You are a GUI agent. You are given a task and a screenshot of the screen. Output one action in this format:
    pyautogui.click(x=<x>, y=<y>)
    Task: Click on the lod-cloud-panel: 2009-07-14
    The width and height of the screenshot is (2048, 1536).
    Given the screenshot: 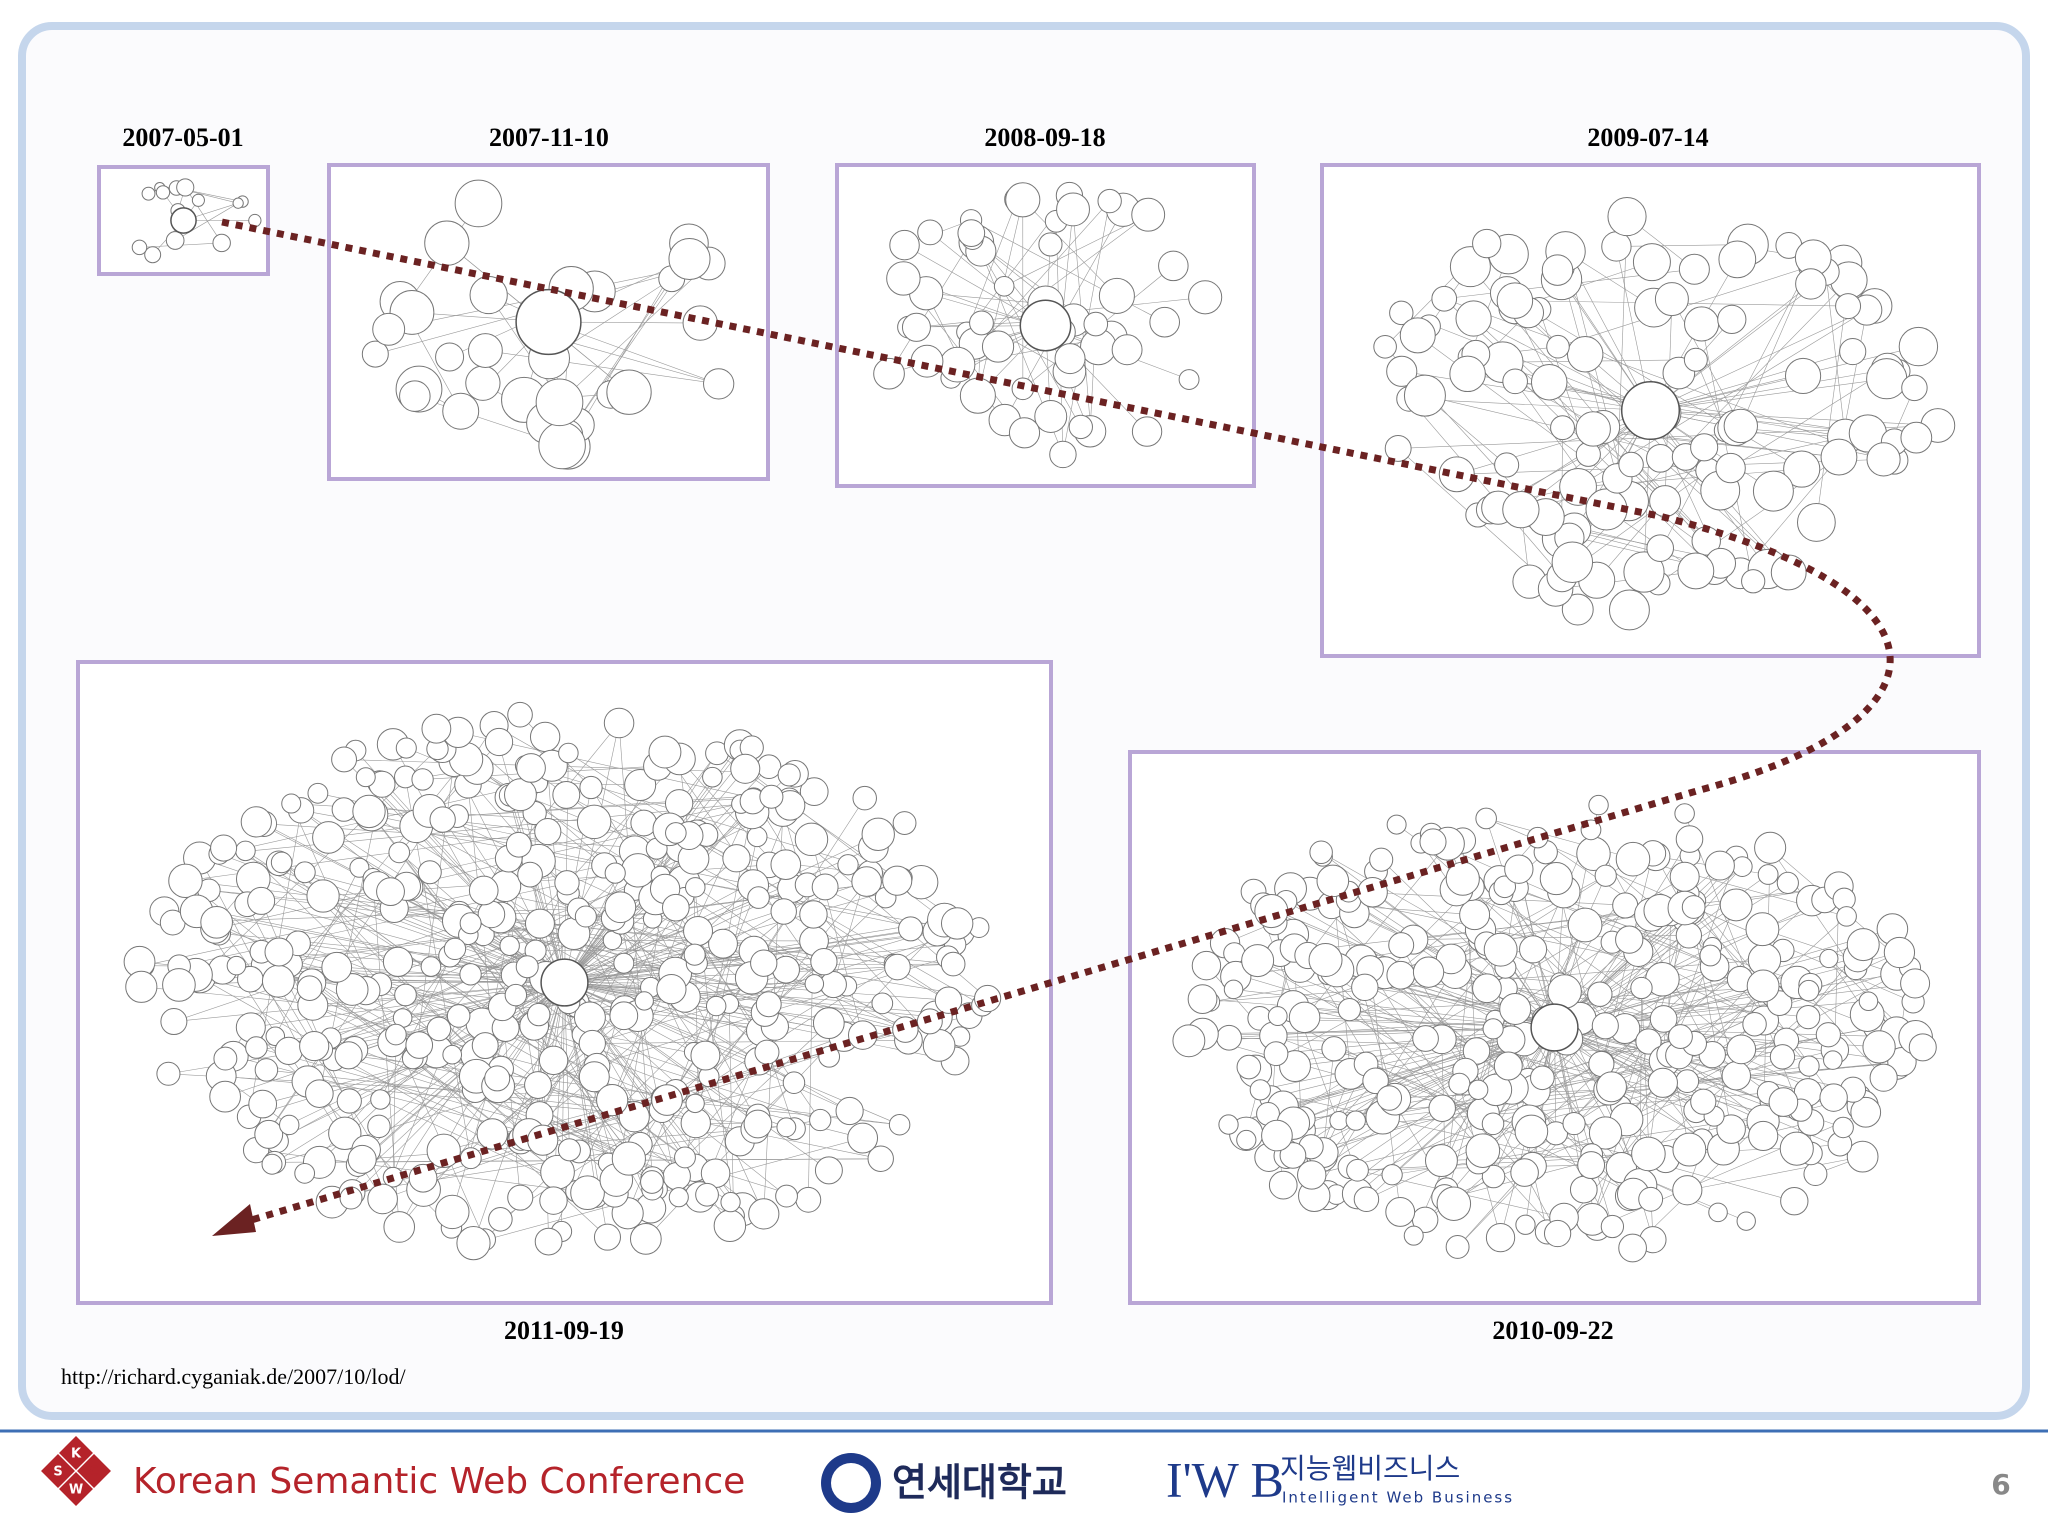 What is the action you would take?
    pyautogui.click(x=1650, y=390)
    